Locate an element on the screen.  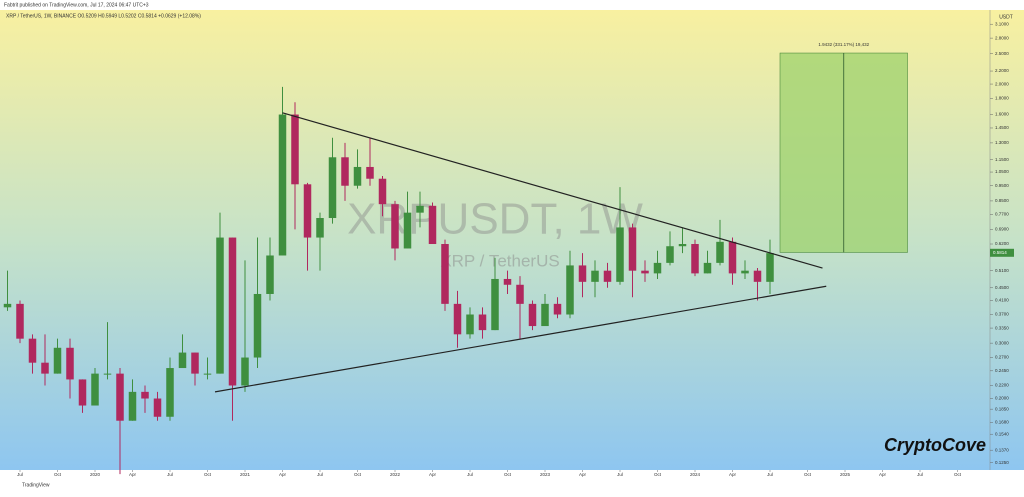
last-price-tag is located at coordinates (1002, 252).